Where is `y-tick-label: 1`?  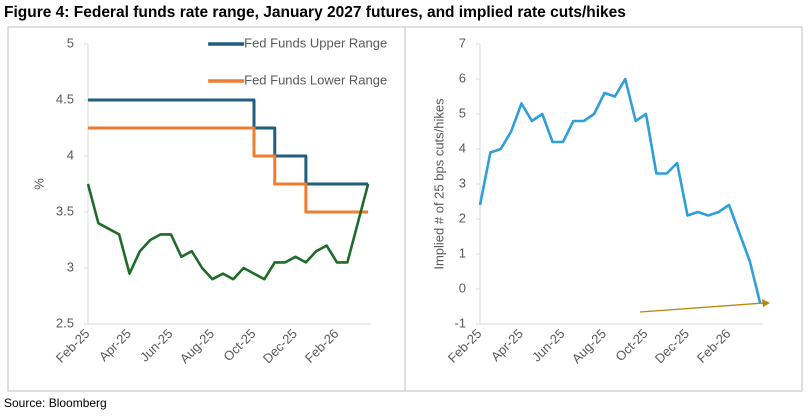
y-tick-label: 1 is located at coordinates (462, 252).